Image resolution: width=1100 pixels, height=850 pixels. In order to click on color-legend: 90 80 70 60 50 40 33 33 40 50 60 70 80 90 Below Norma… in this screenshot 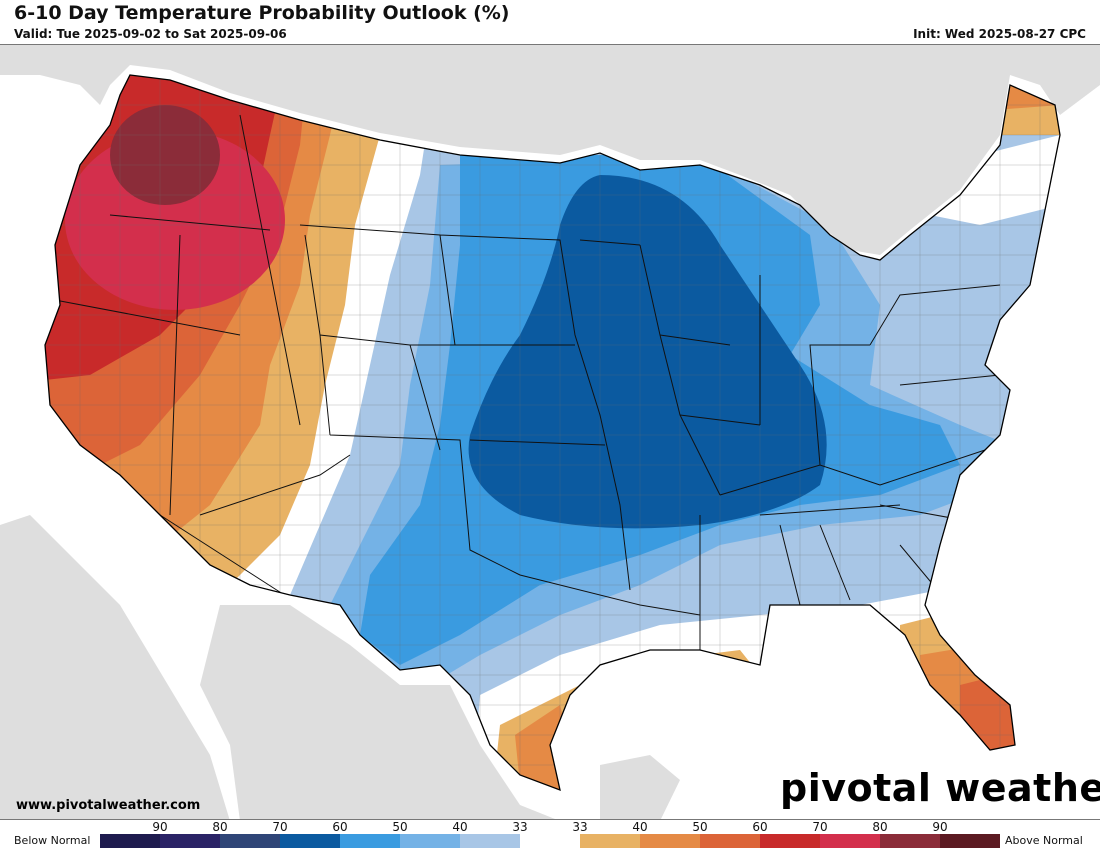, I will do `click(550, 835)`.